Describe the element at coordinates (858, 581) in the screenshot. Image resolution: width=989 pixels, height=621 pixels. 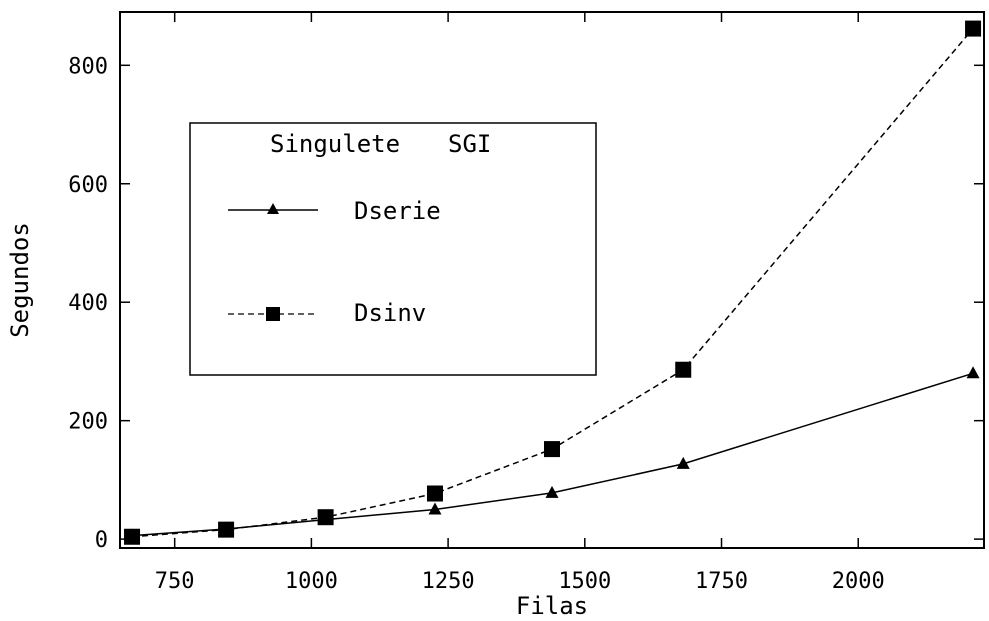
I see `x-tick-label: 2000` at that location.